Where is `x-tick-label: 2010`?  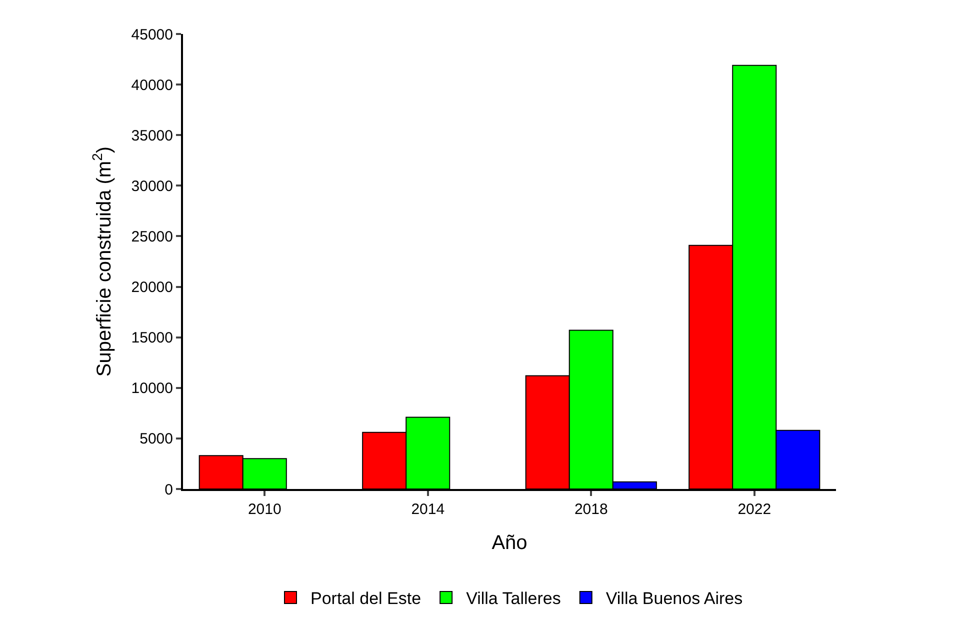
x-tick-label: 2010 is located at coordinates (265, 509).